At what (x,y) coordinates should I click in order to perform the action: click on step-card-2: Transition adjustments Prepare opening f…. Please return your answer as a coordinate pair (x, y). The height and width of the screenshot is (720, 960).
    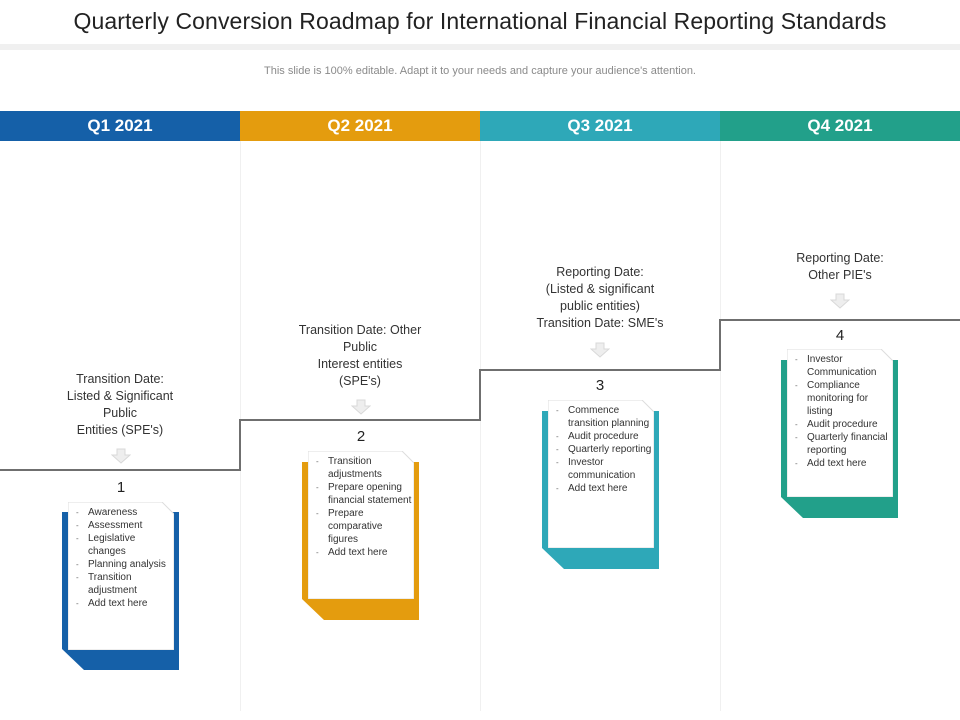
    Looking at the image, I should click on (361, 525).